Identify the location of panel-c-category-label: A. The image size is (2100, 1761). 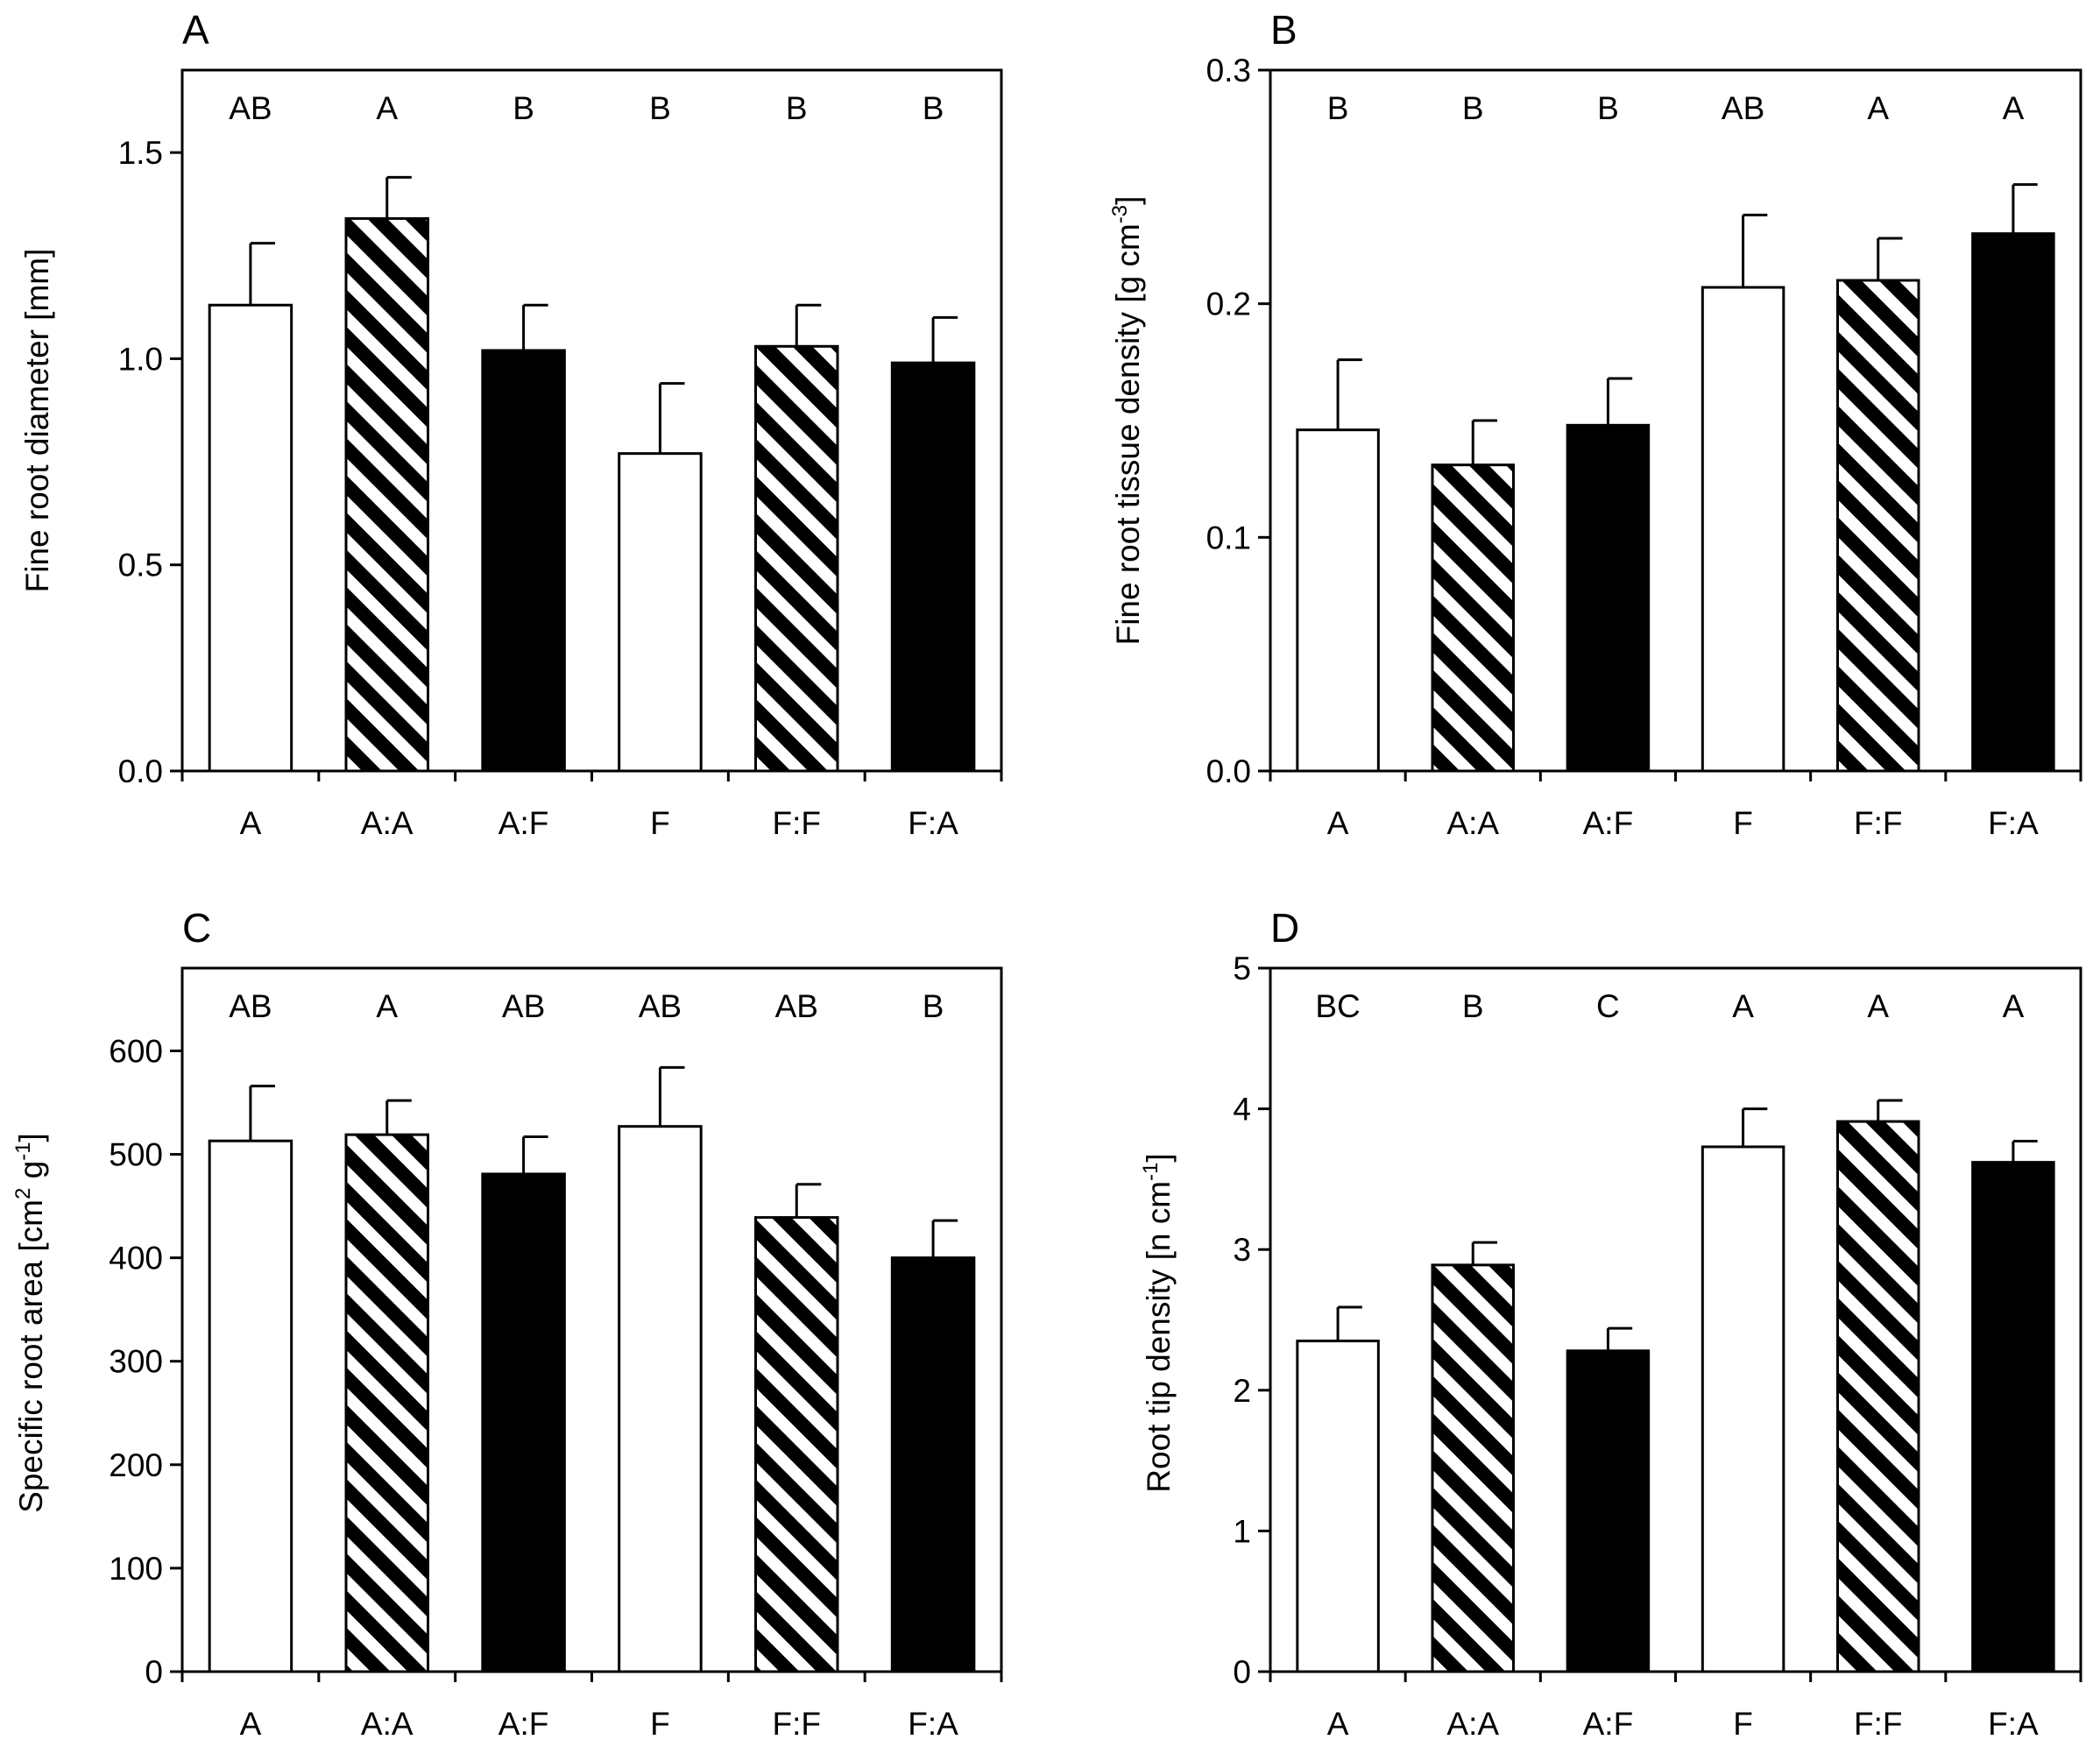
(251, 1724).